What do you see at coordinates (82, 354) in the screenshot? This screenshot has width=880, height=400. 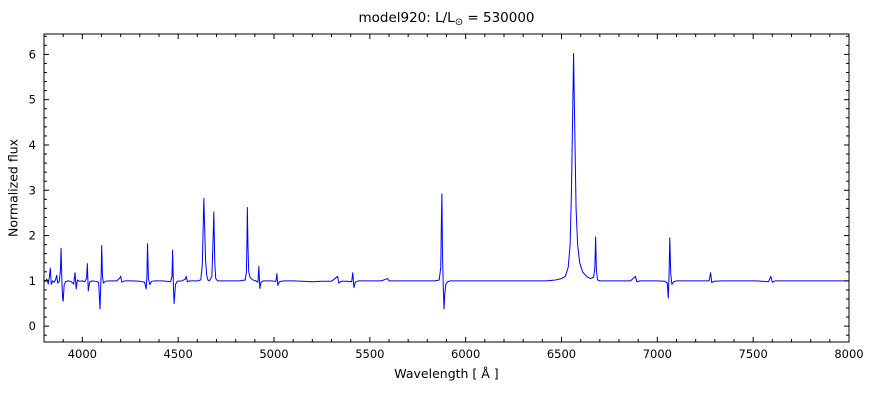 I see `x-tick-label: 4000` at bounding box center [82, 354].